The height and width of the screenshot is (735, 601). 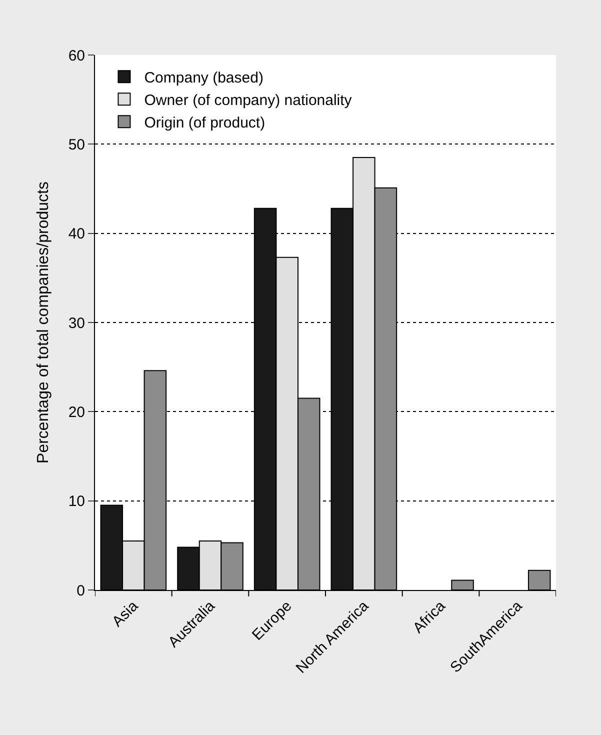 What do you see at coordinates (76, 234) in the screenshot?
I see `y-tick-label: 40` at bounding box center [76, 234].